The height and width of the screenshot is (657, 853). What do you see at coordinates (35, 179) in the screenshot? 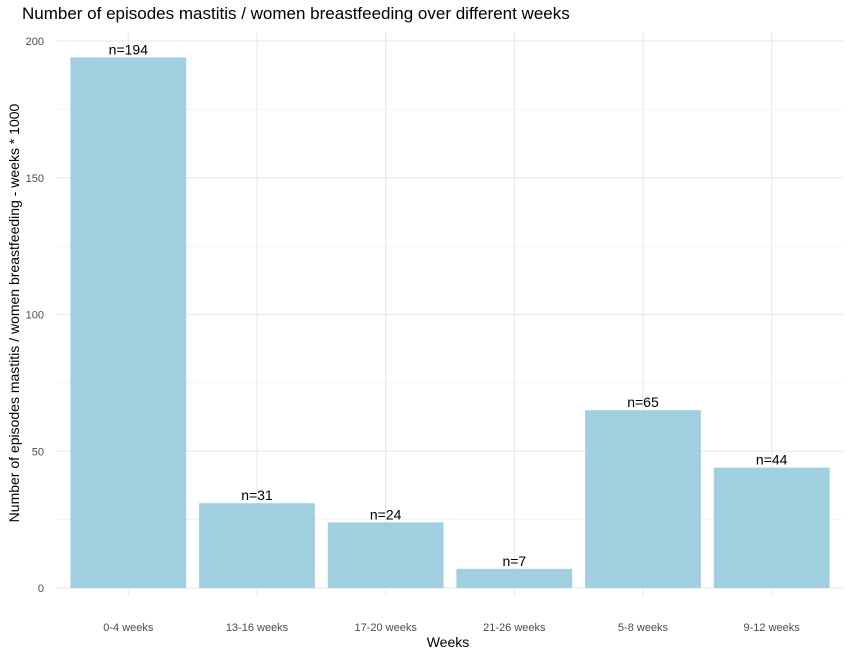
I see `y-tick-label: 150` at bounding box center [35, 179].